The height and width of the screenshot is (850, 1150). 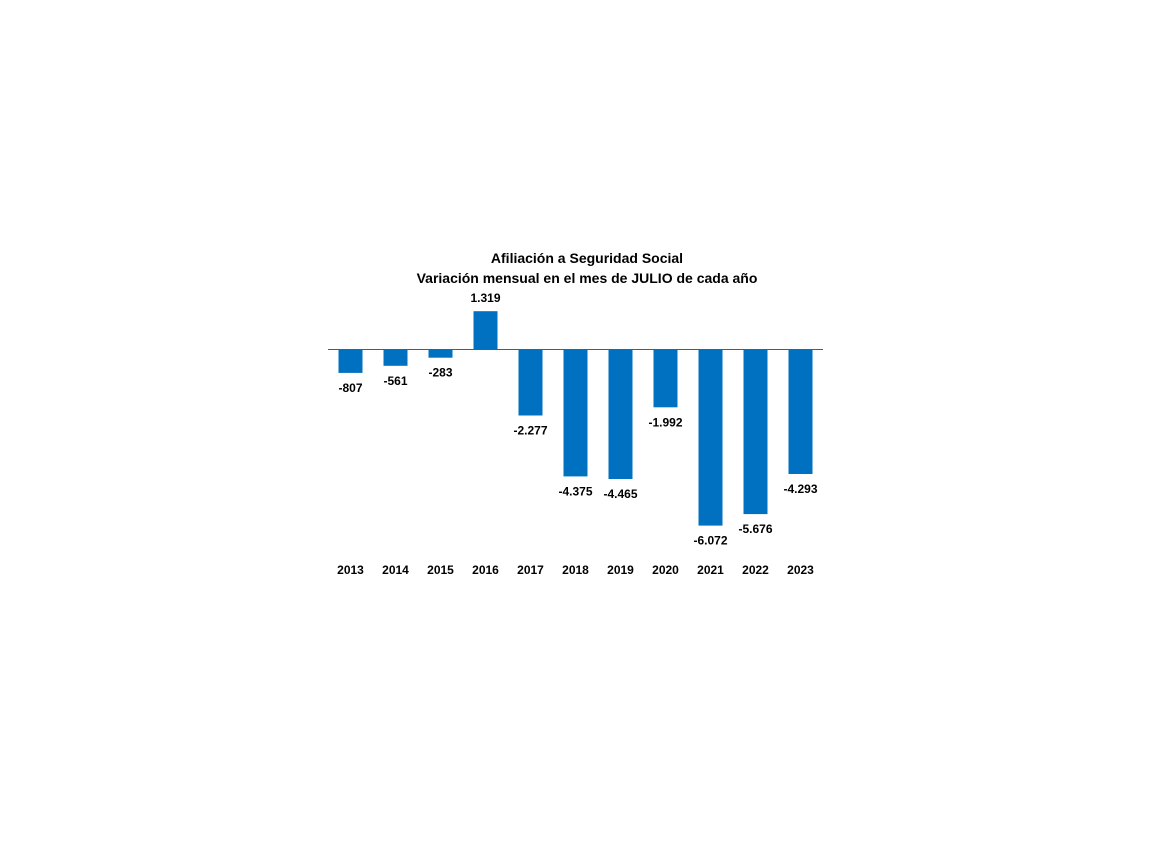 What do you see at coordinates (620, 494) in the screenshot?
I see `data-label-2019: -4.465` at bounding box center [620, 494].